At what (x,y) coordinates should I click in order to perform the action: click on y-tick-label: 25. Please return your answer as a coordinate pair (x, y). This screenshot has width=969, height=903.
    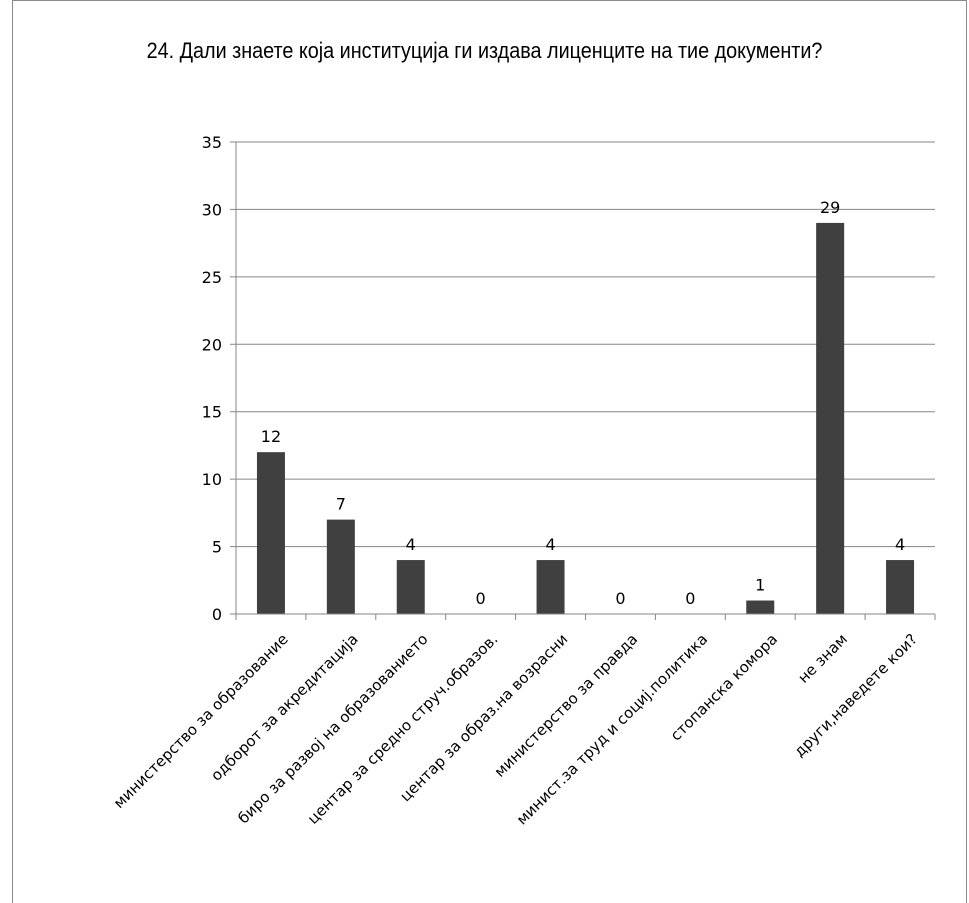
    Looking at the image, I should click on (212, 277).